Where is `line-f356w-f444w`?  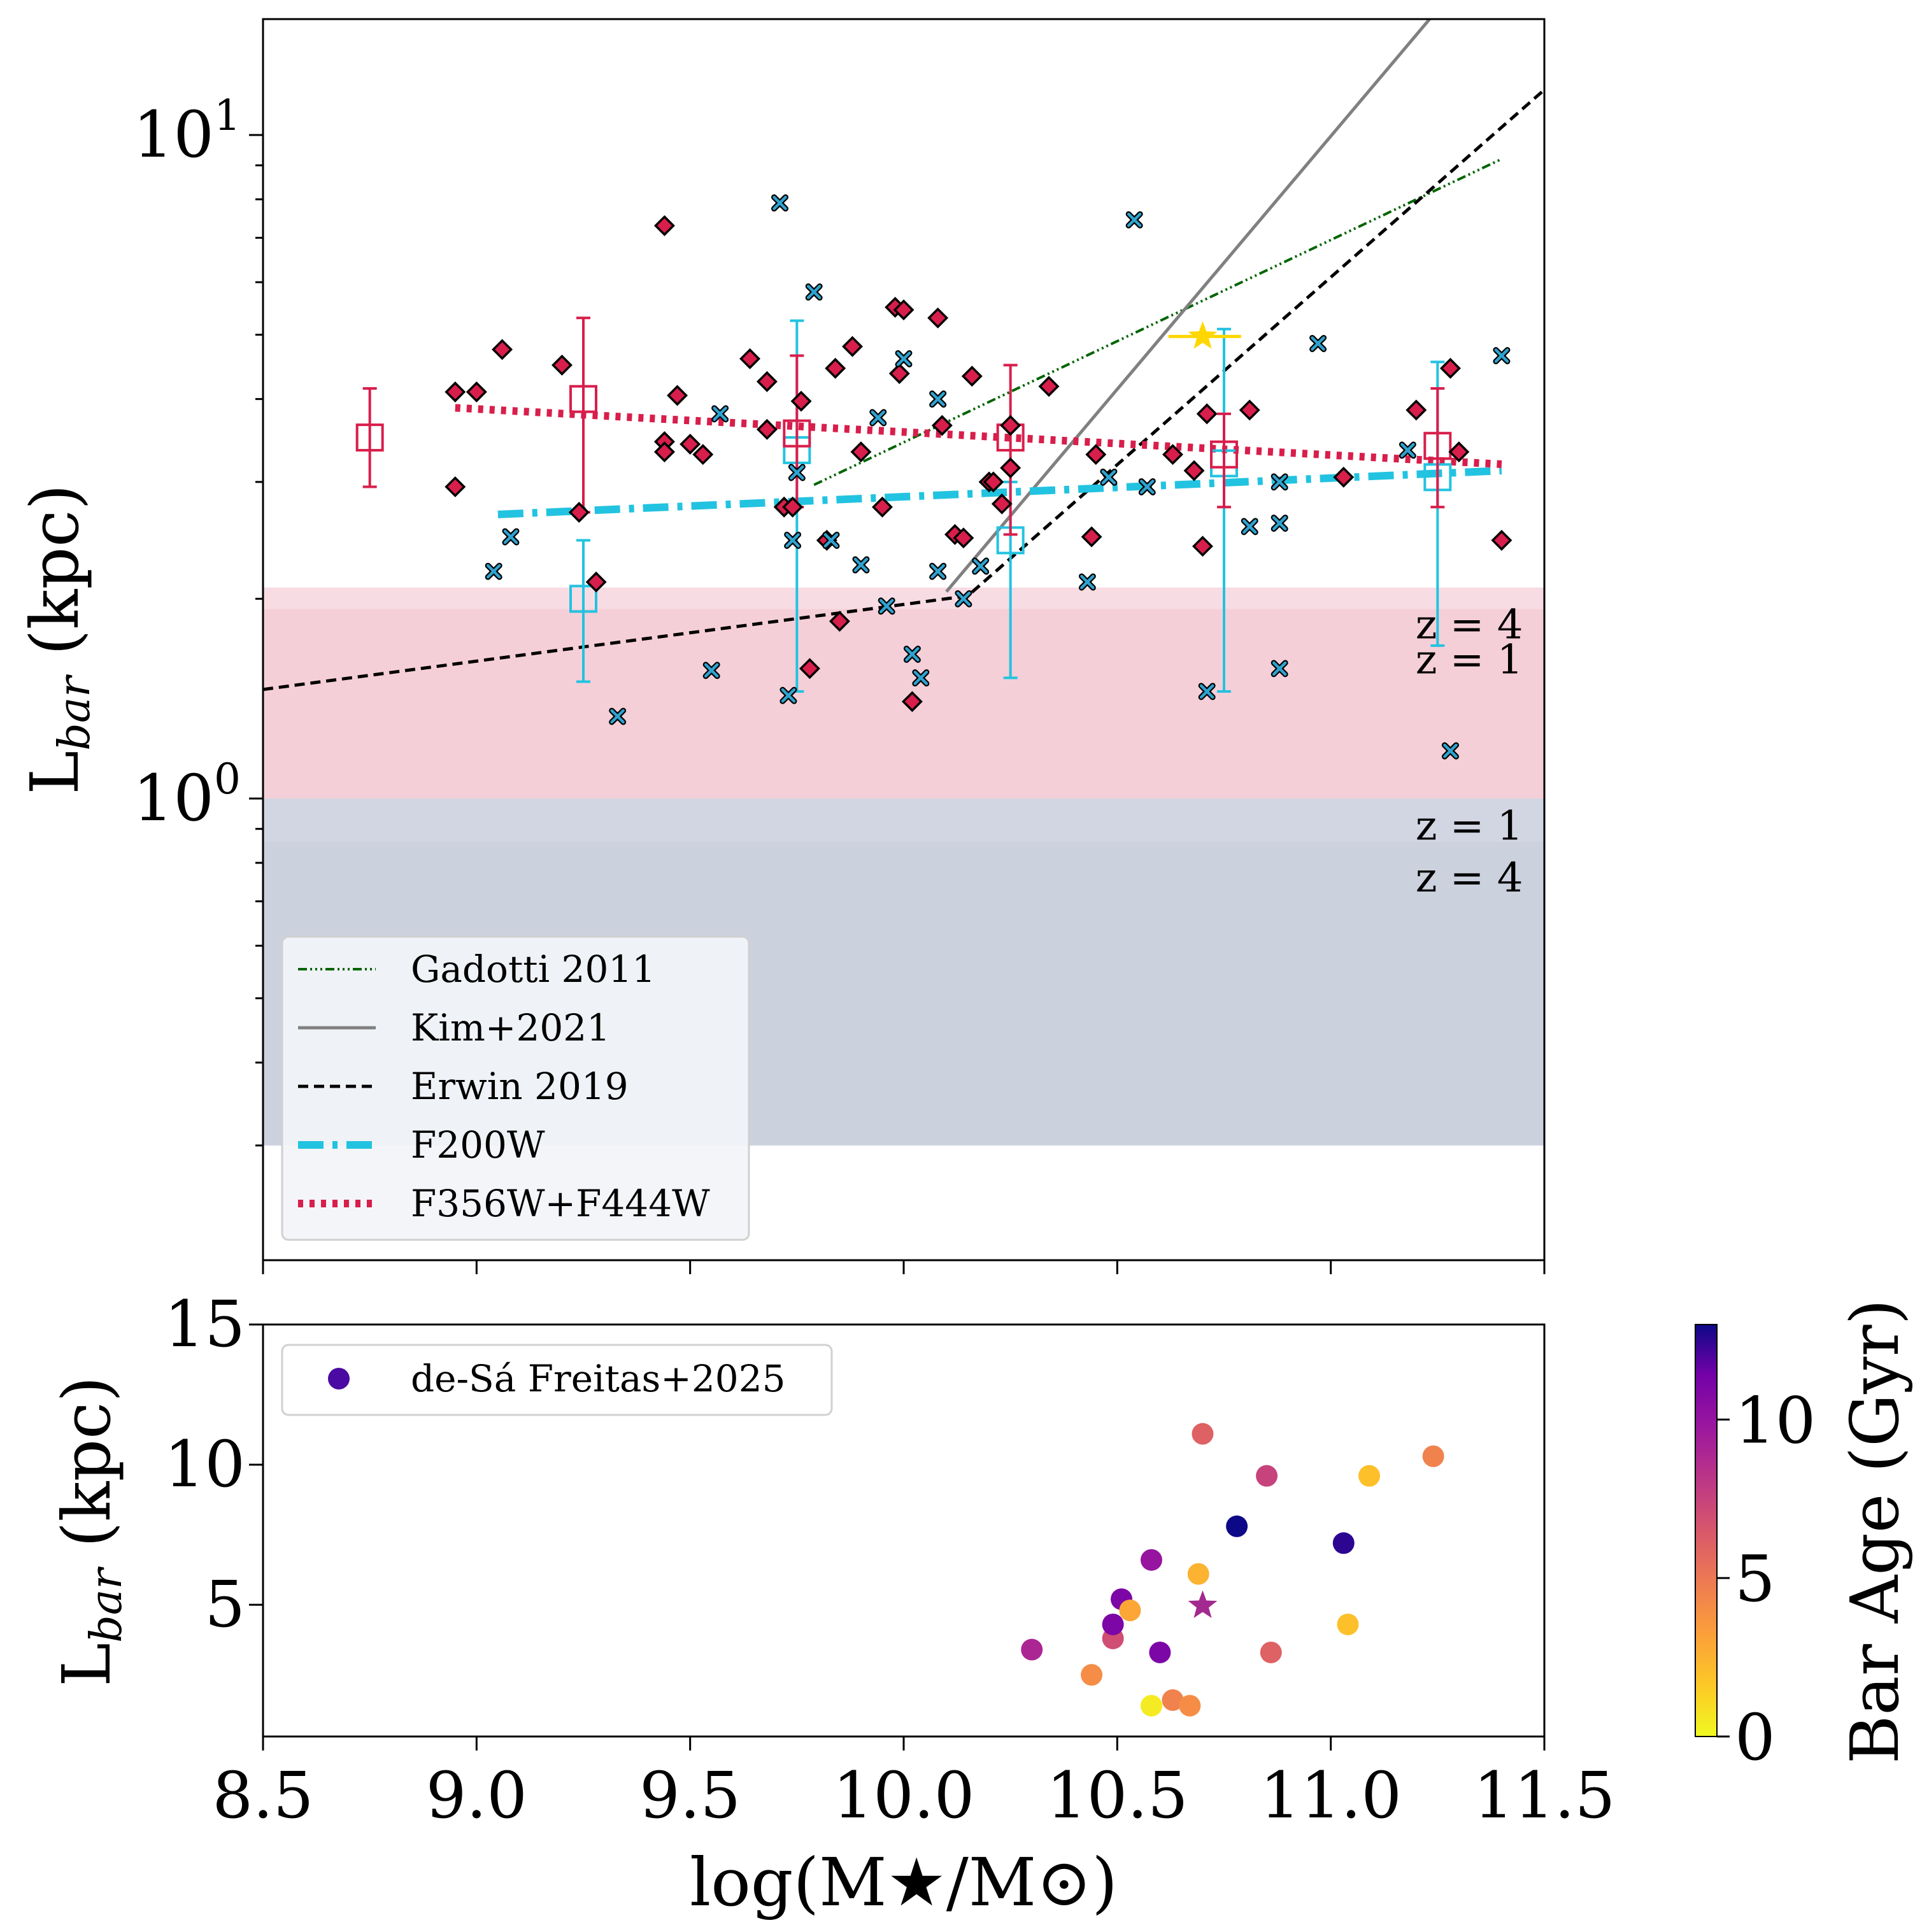 line-f356w-f444w is located at coordinates (979, 436).